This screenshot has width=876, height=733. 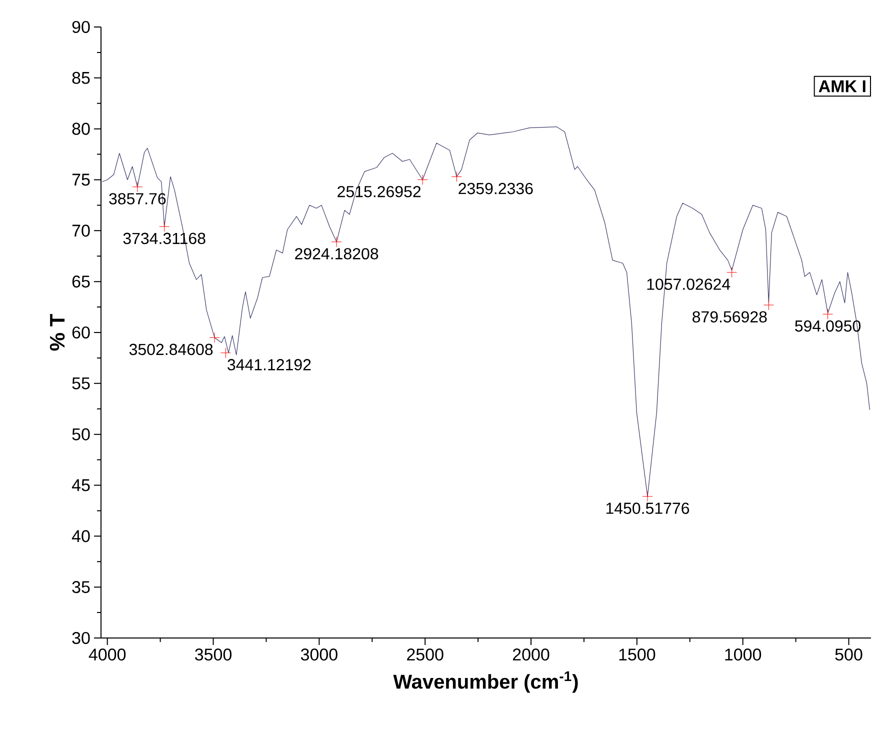 What do you see at coordinates (213, 654) in the screenshot?
I see `x-tick-label: 3500` at bounding box center [213, 654].